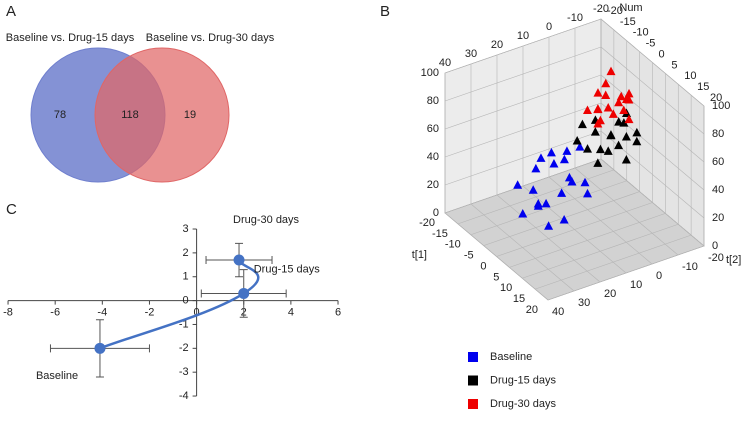 The image size is (742, 433). What do you see at coordinates (8, 313) in the screenshot?
I see `x-tick-label: -8` at bounding box center [8, 313].